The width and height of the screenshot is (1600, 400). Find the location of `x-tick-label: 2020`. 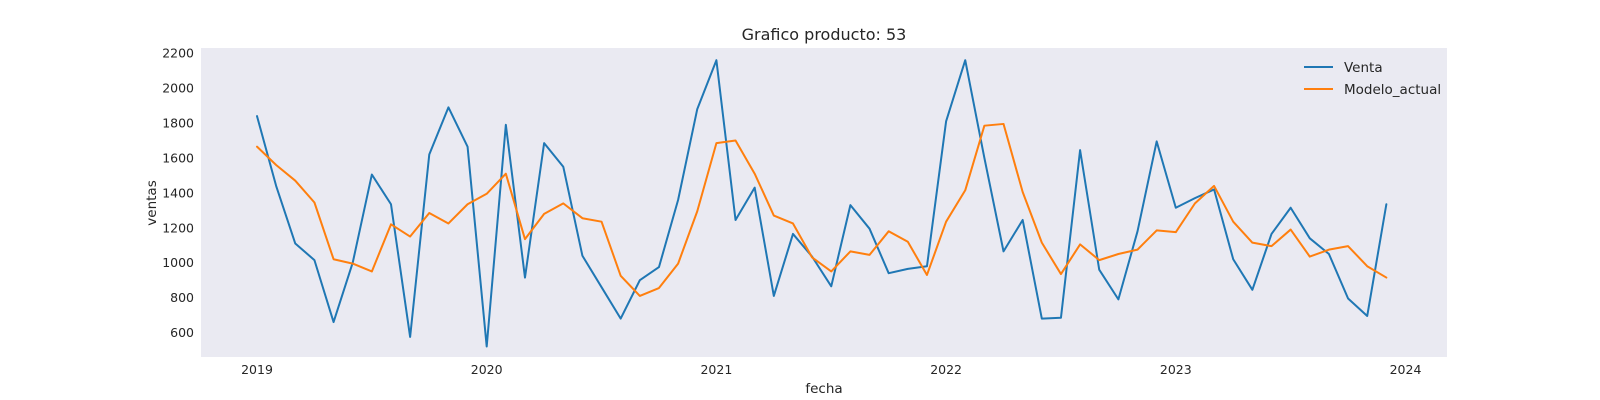

x-tick-label: 2020 is located at coordinates (487, 369).